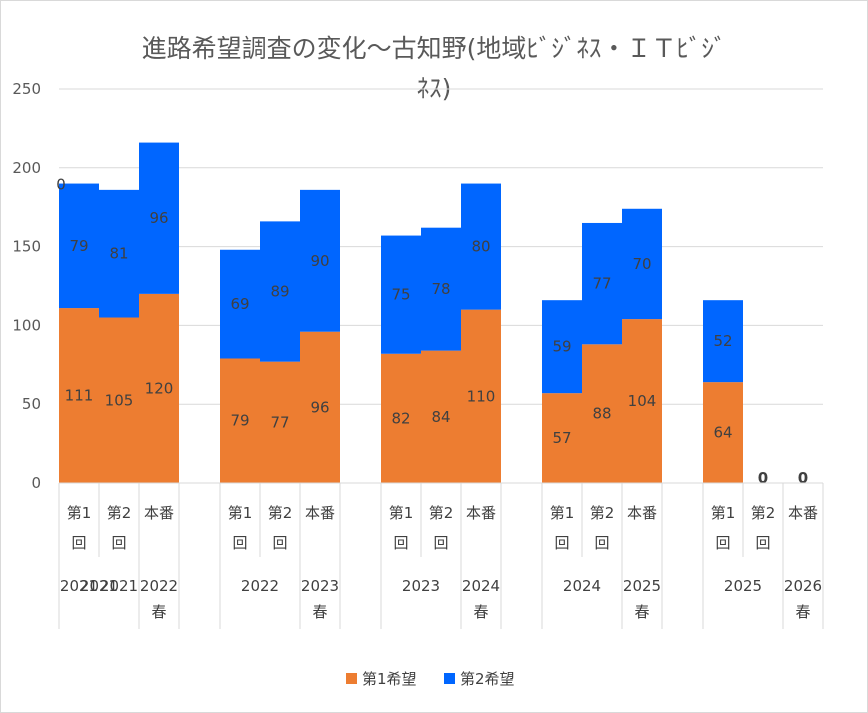  What do you see at coordinates (389, 679) in the screenshot?
I see `legend-label: 第1希望` at bounding box center [389, 679].